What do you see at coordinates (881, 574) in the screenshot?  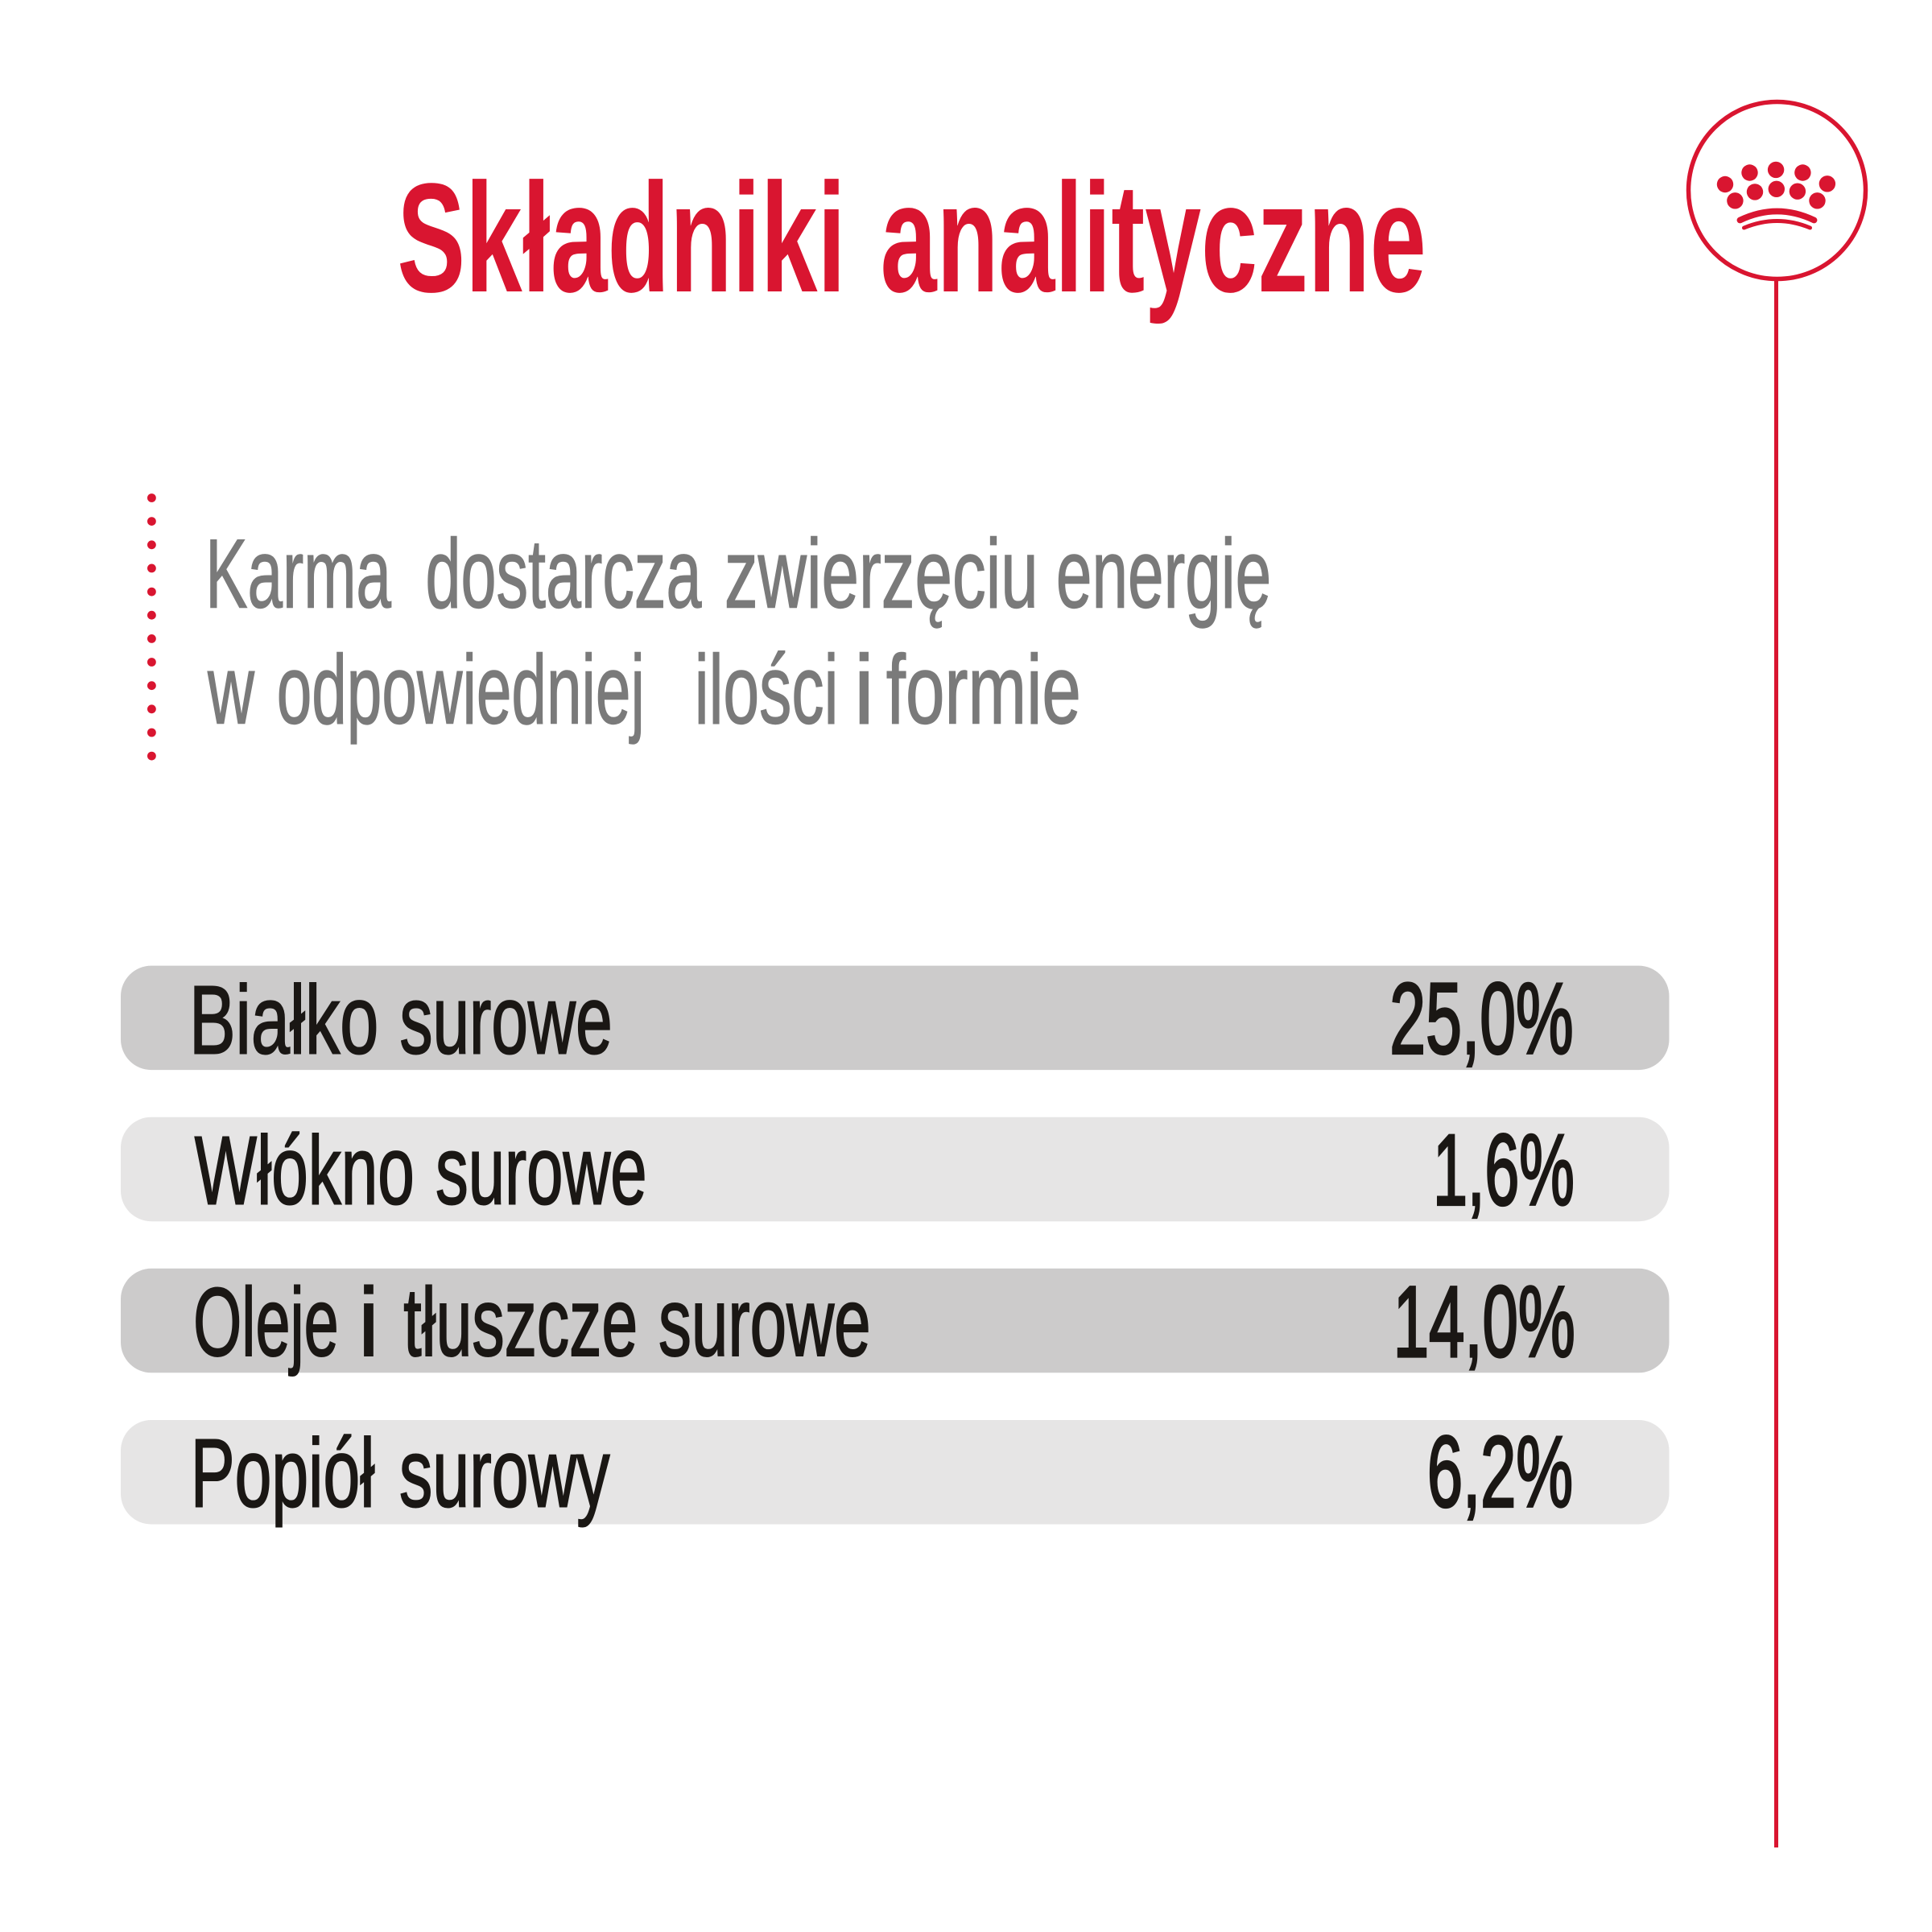 I see `svg-text: zwierzęciu` at bounding box center [881, 574].